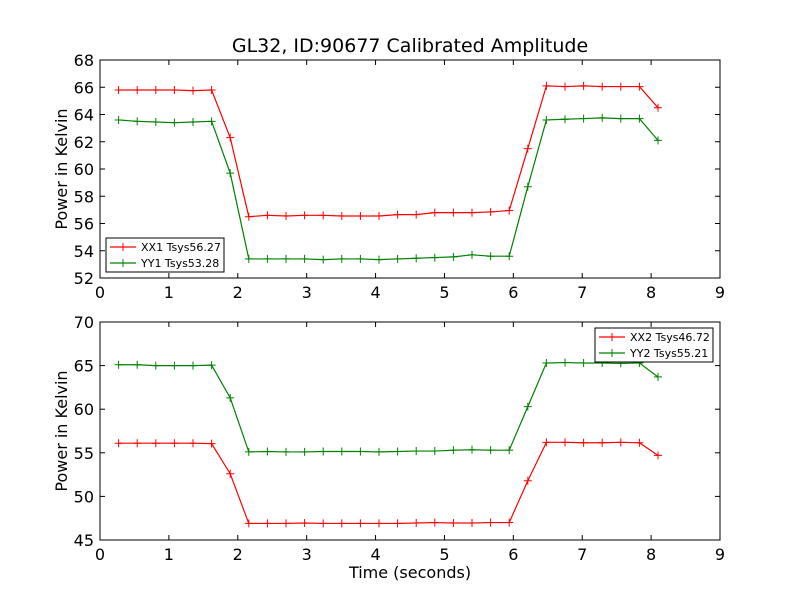 The height and width of the screenshot is (604, 800). What do you see at coordinates (61, 168) in the screenshot?
I see `y-axis-label: Power in Kelvin` at bounding box center [61, 168].